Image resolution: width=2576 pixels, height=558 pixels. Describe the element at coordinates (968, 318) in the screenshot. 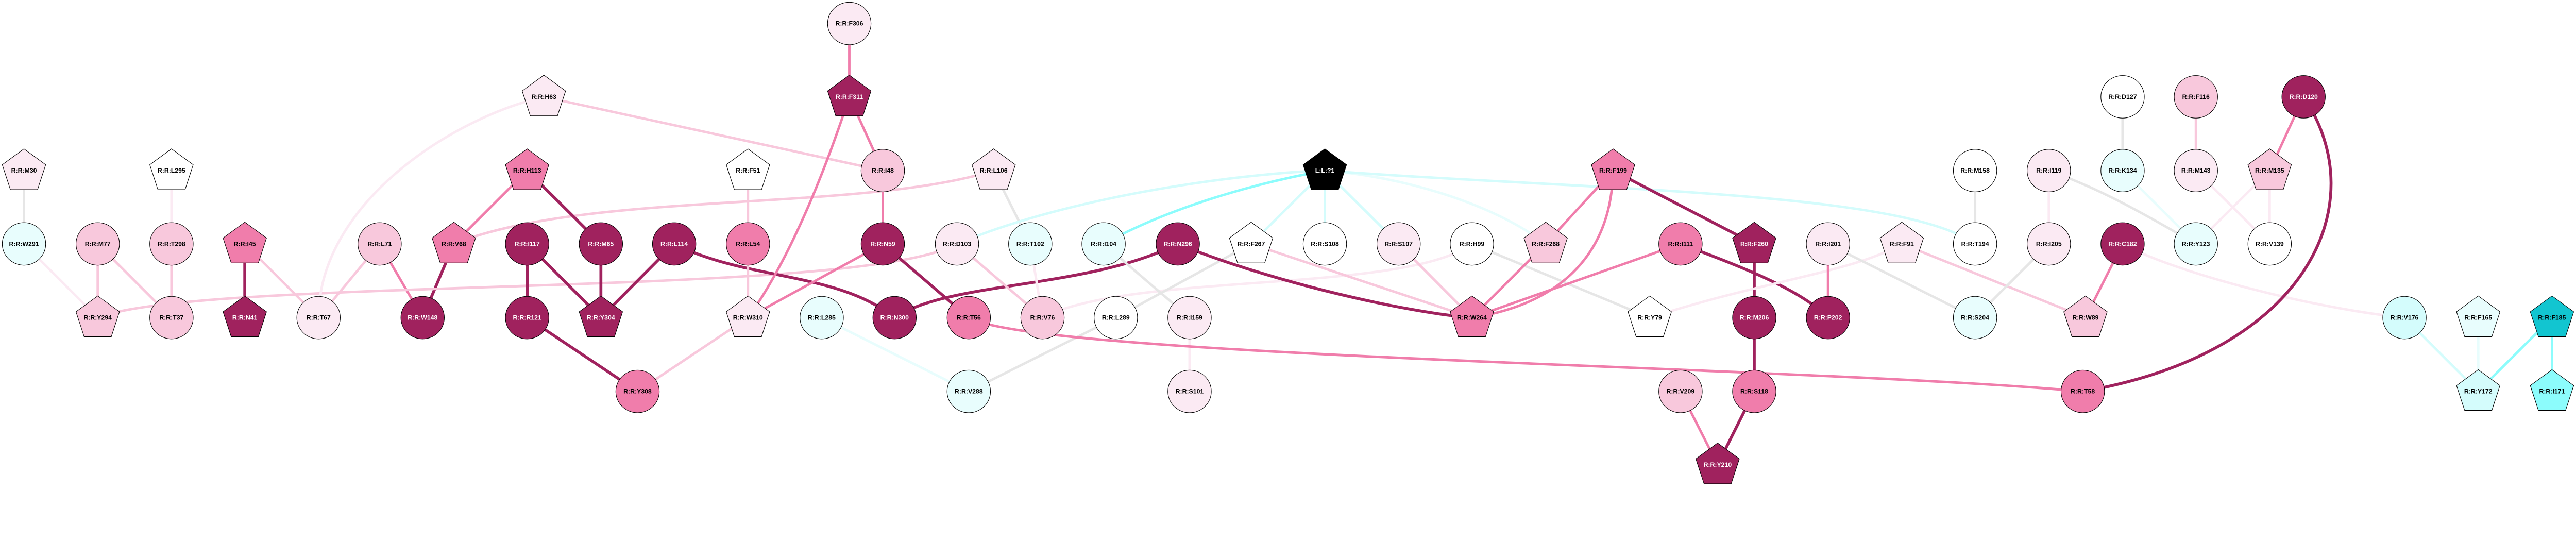

I see `node-T56: R:R:T56` at that location.